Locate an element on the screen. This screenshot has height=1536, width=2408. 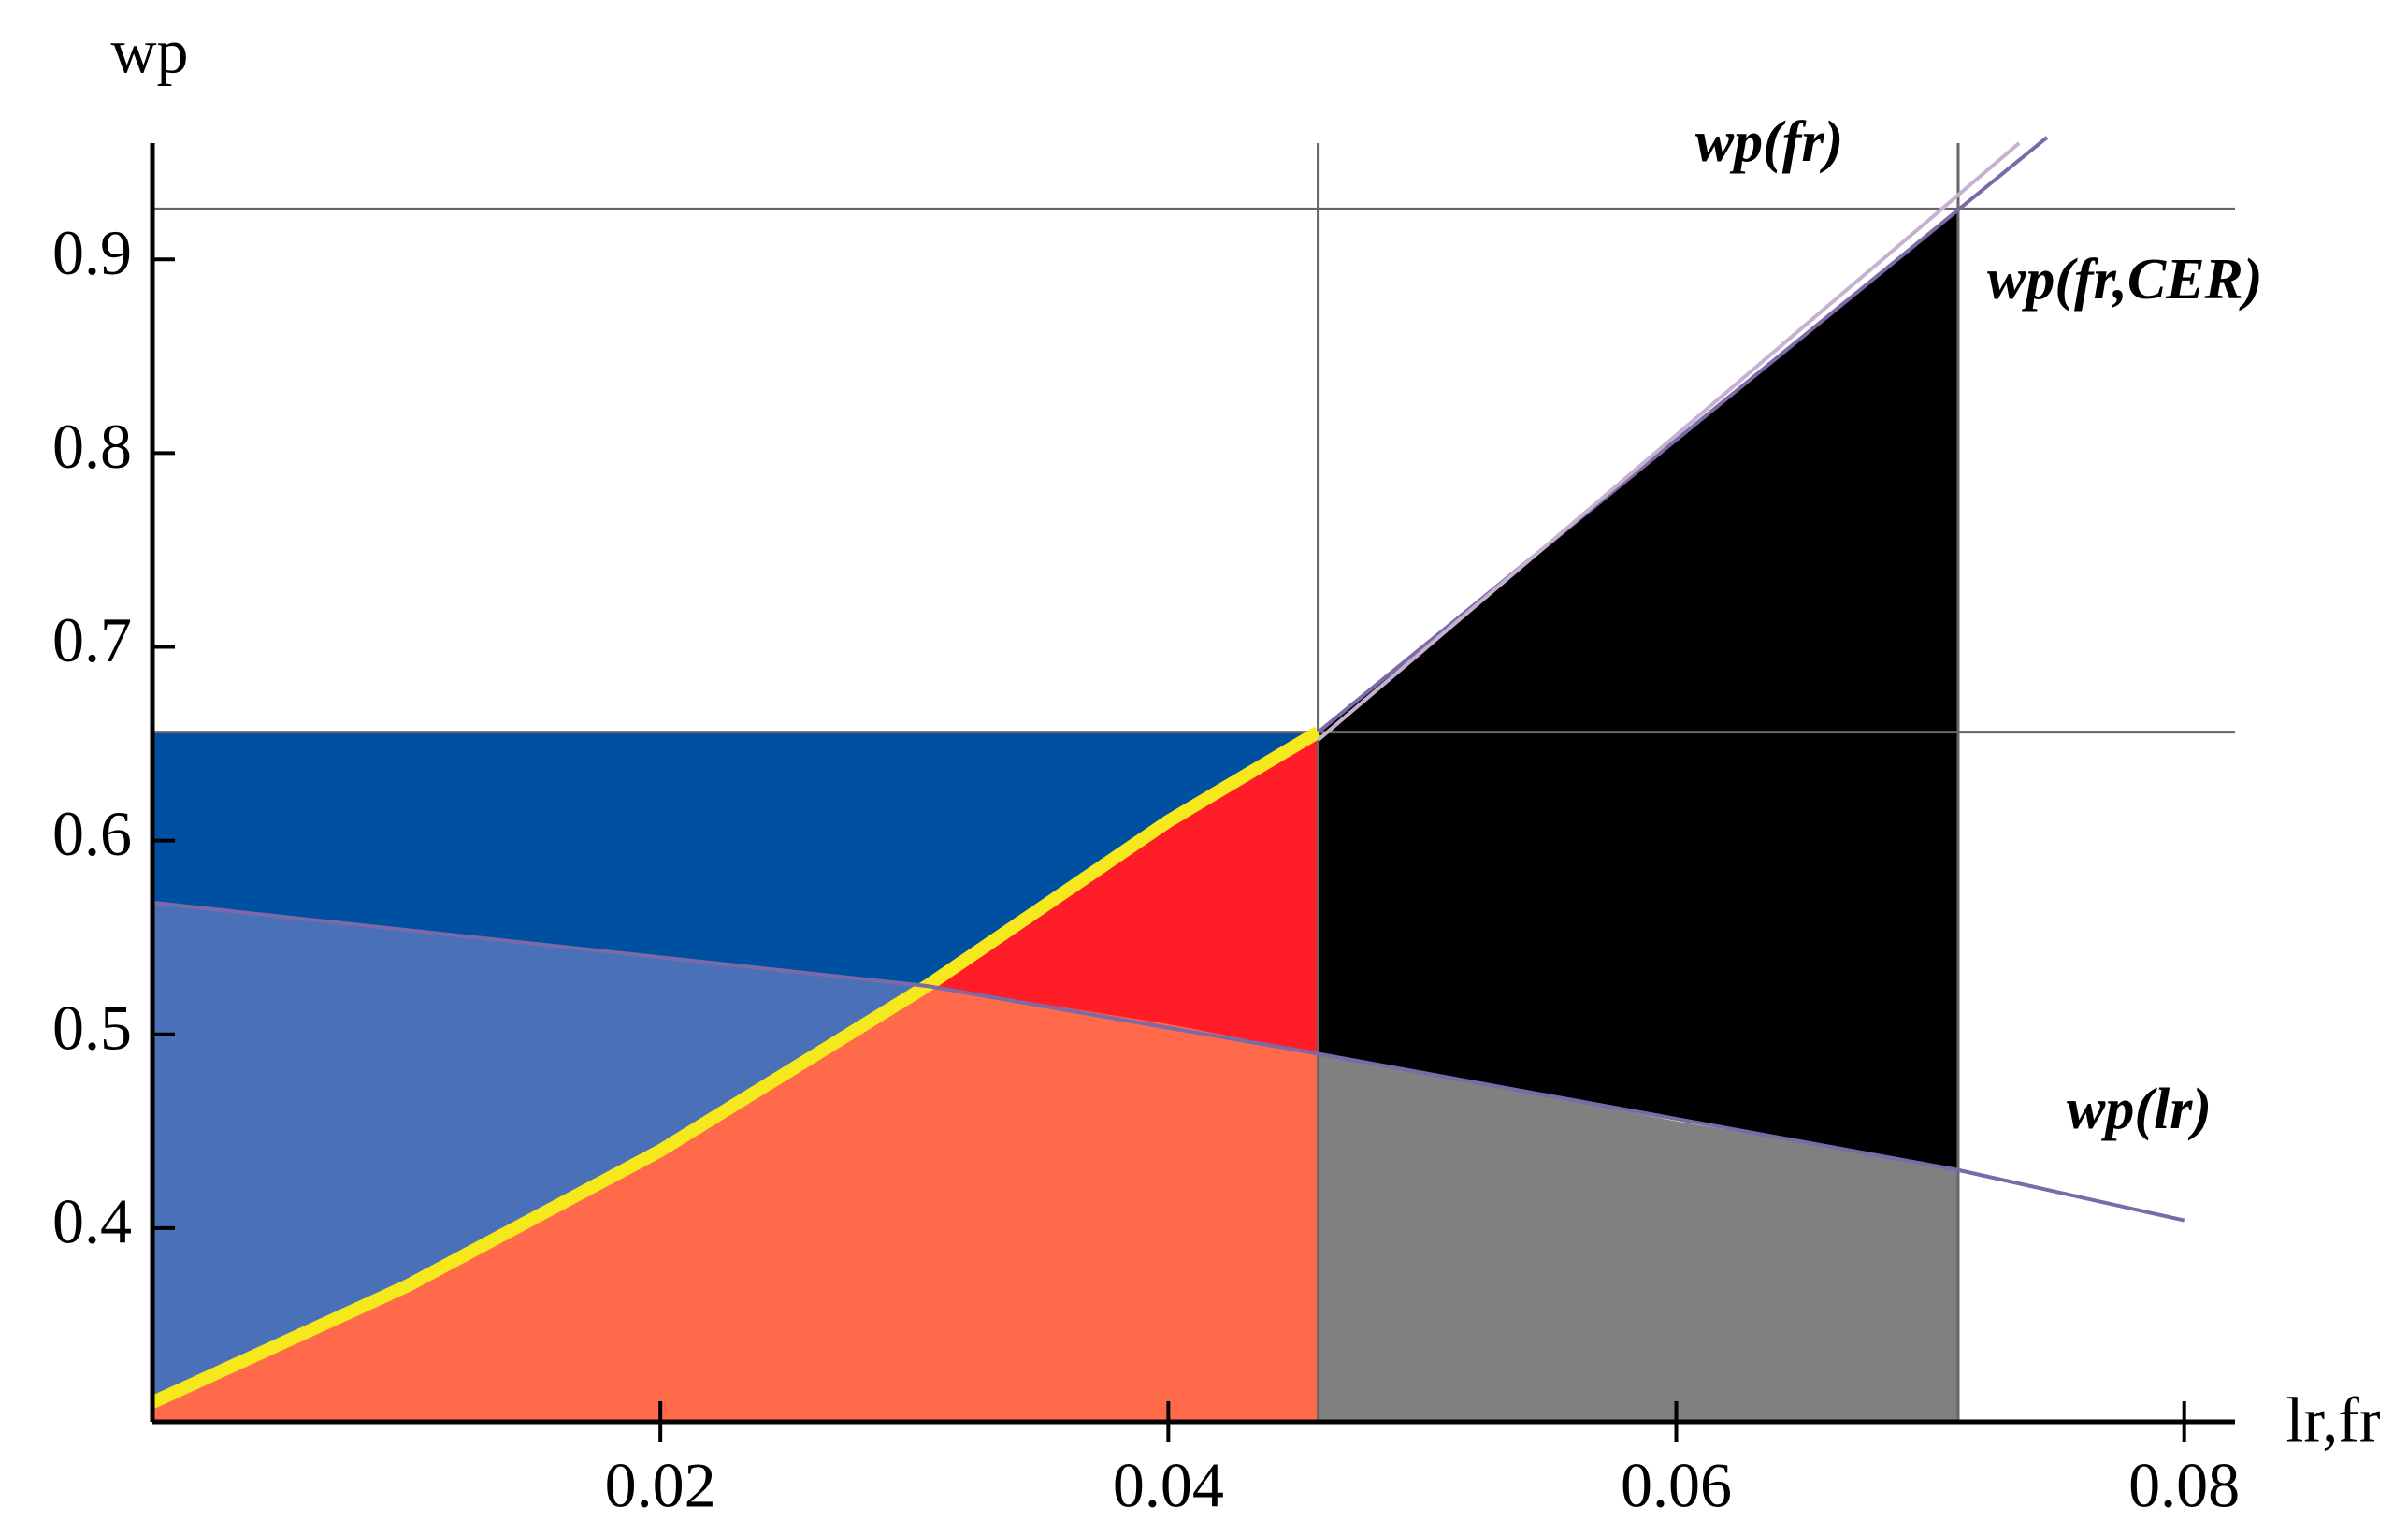
y-tick-label: 0.7 is located at coordinates (92, 639).